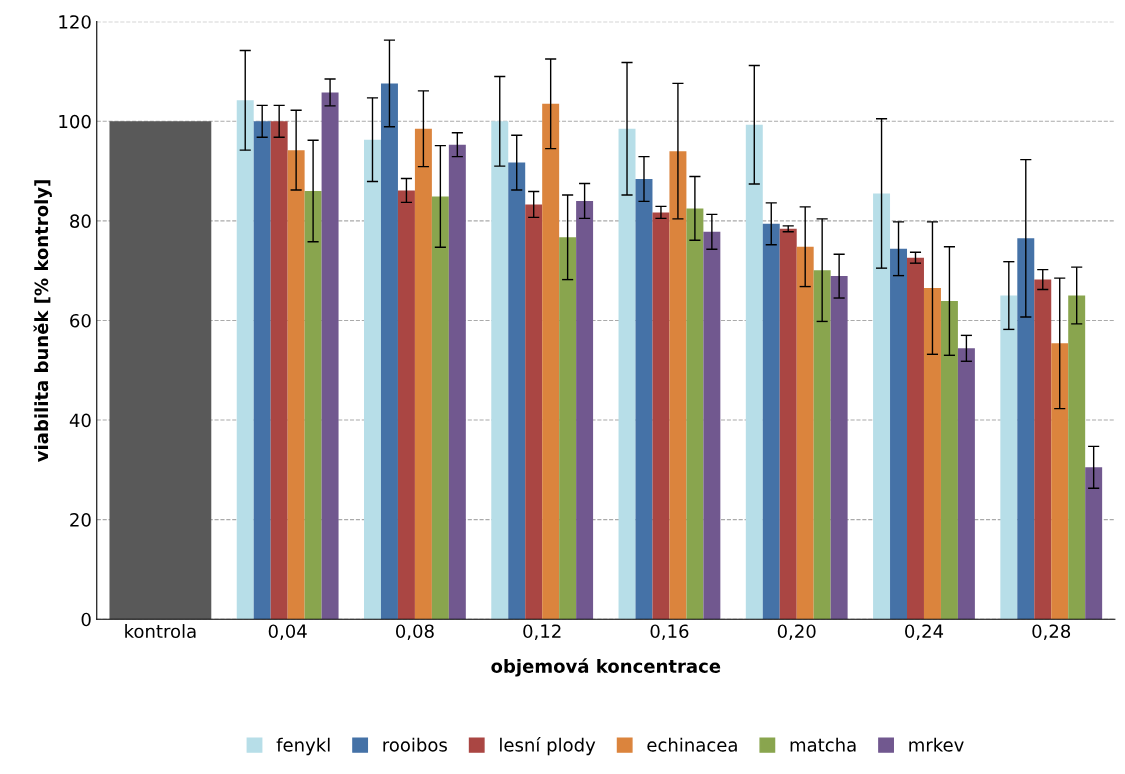  I want to click on legend-label: matcha, so click(823, 744).